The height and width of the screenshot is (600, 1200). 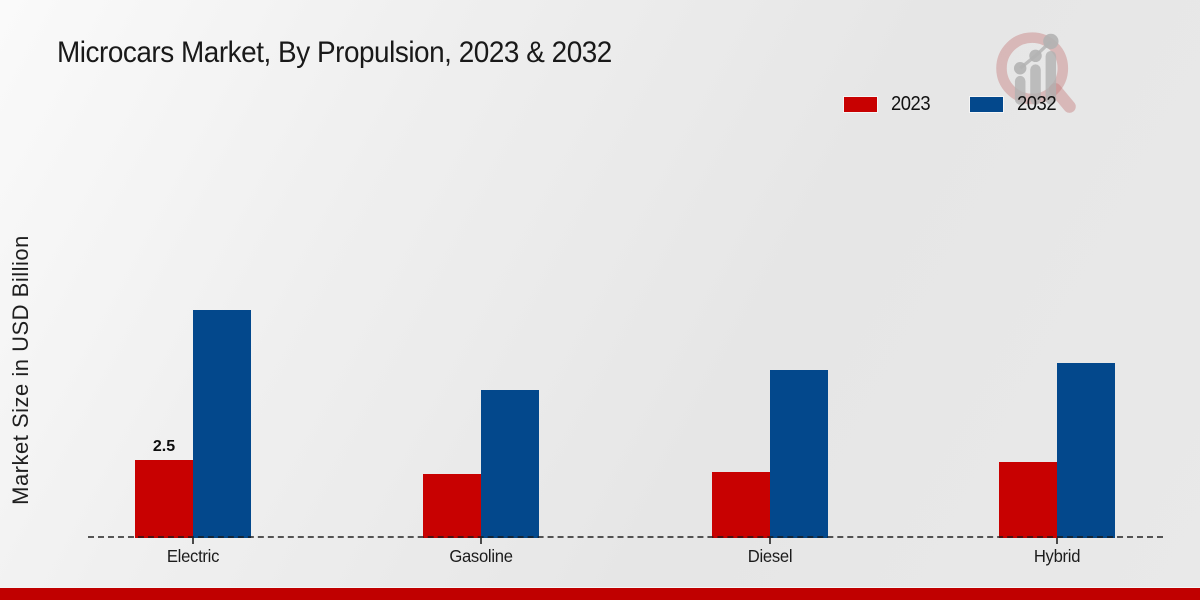 I want to click on x-axis-label-diesel: Diesel, so click(x=770, y=556).